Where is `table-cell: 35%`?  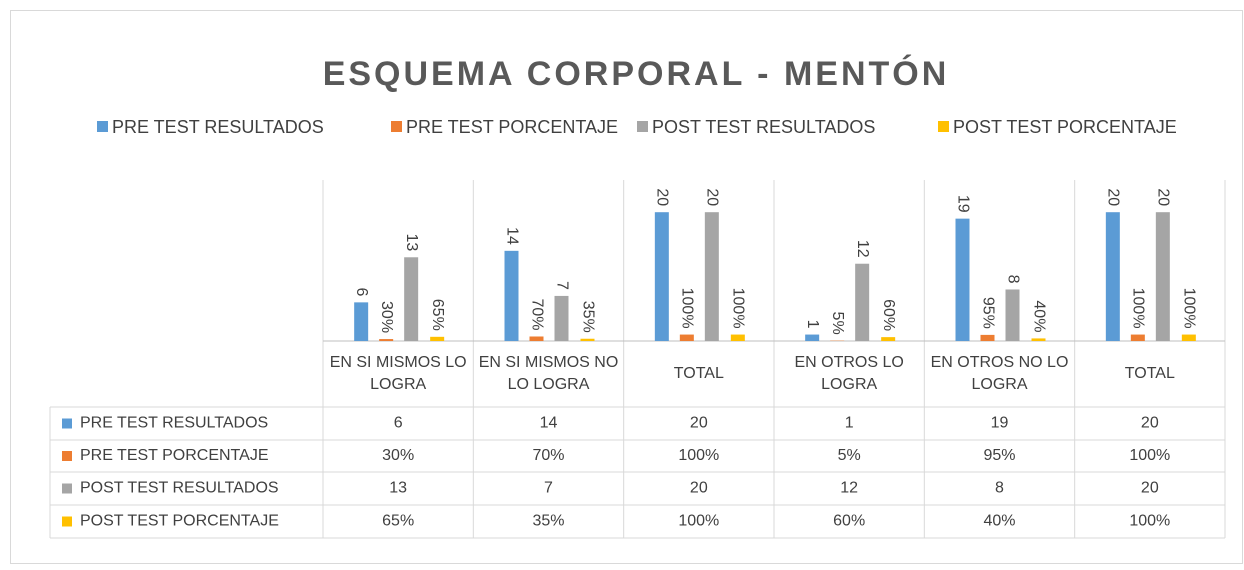
table-cell: 35% is located at coordinates (548, 521).